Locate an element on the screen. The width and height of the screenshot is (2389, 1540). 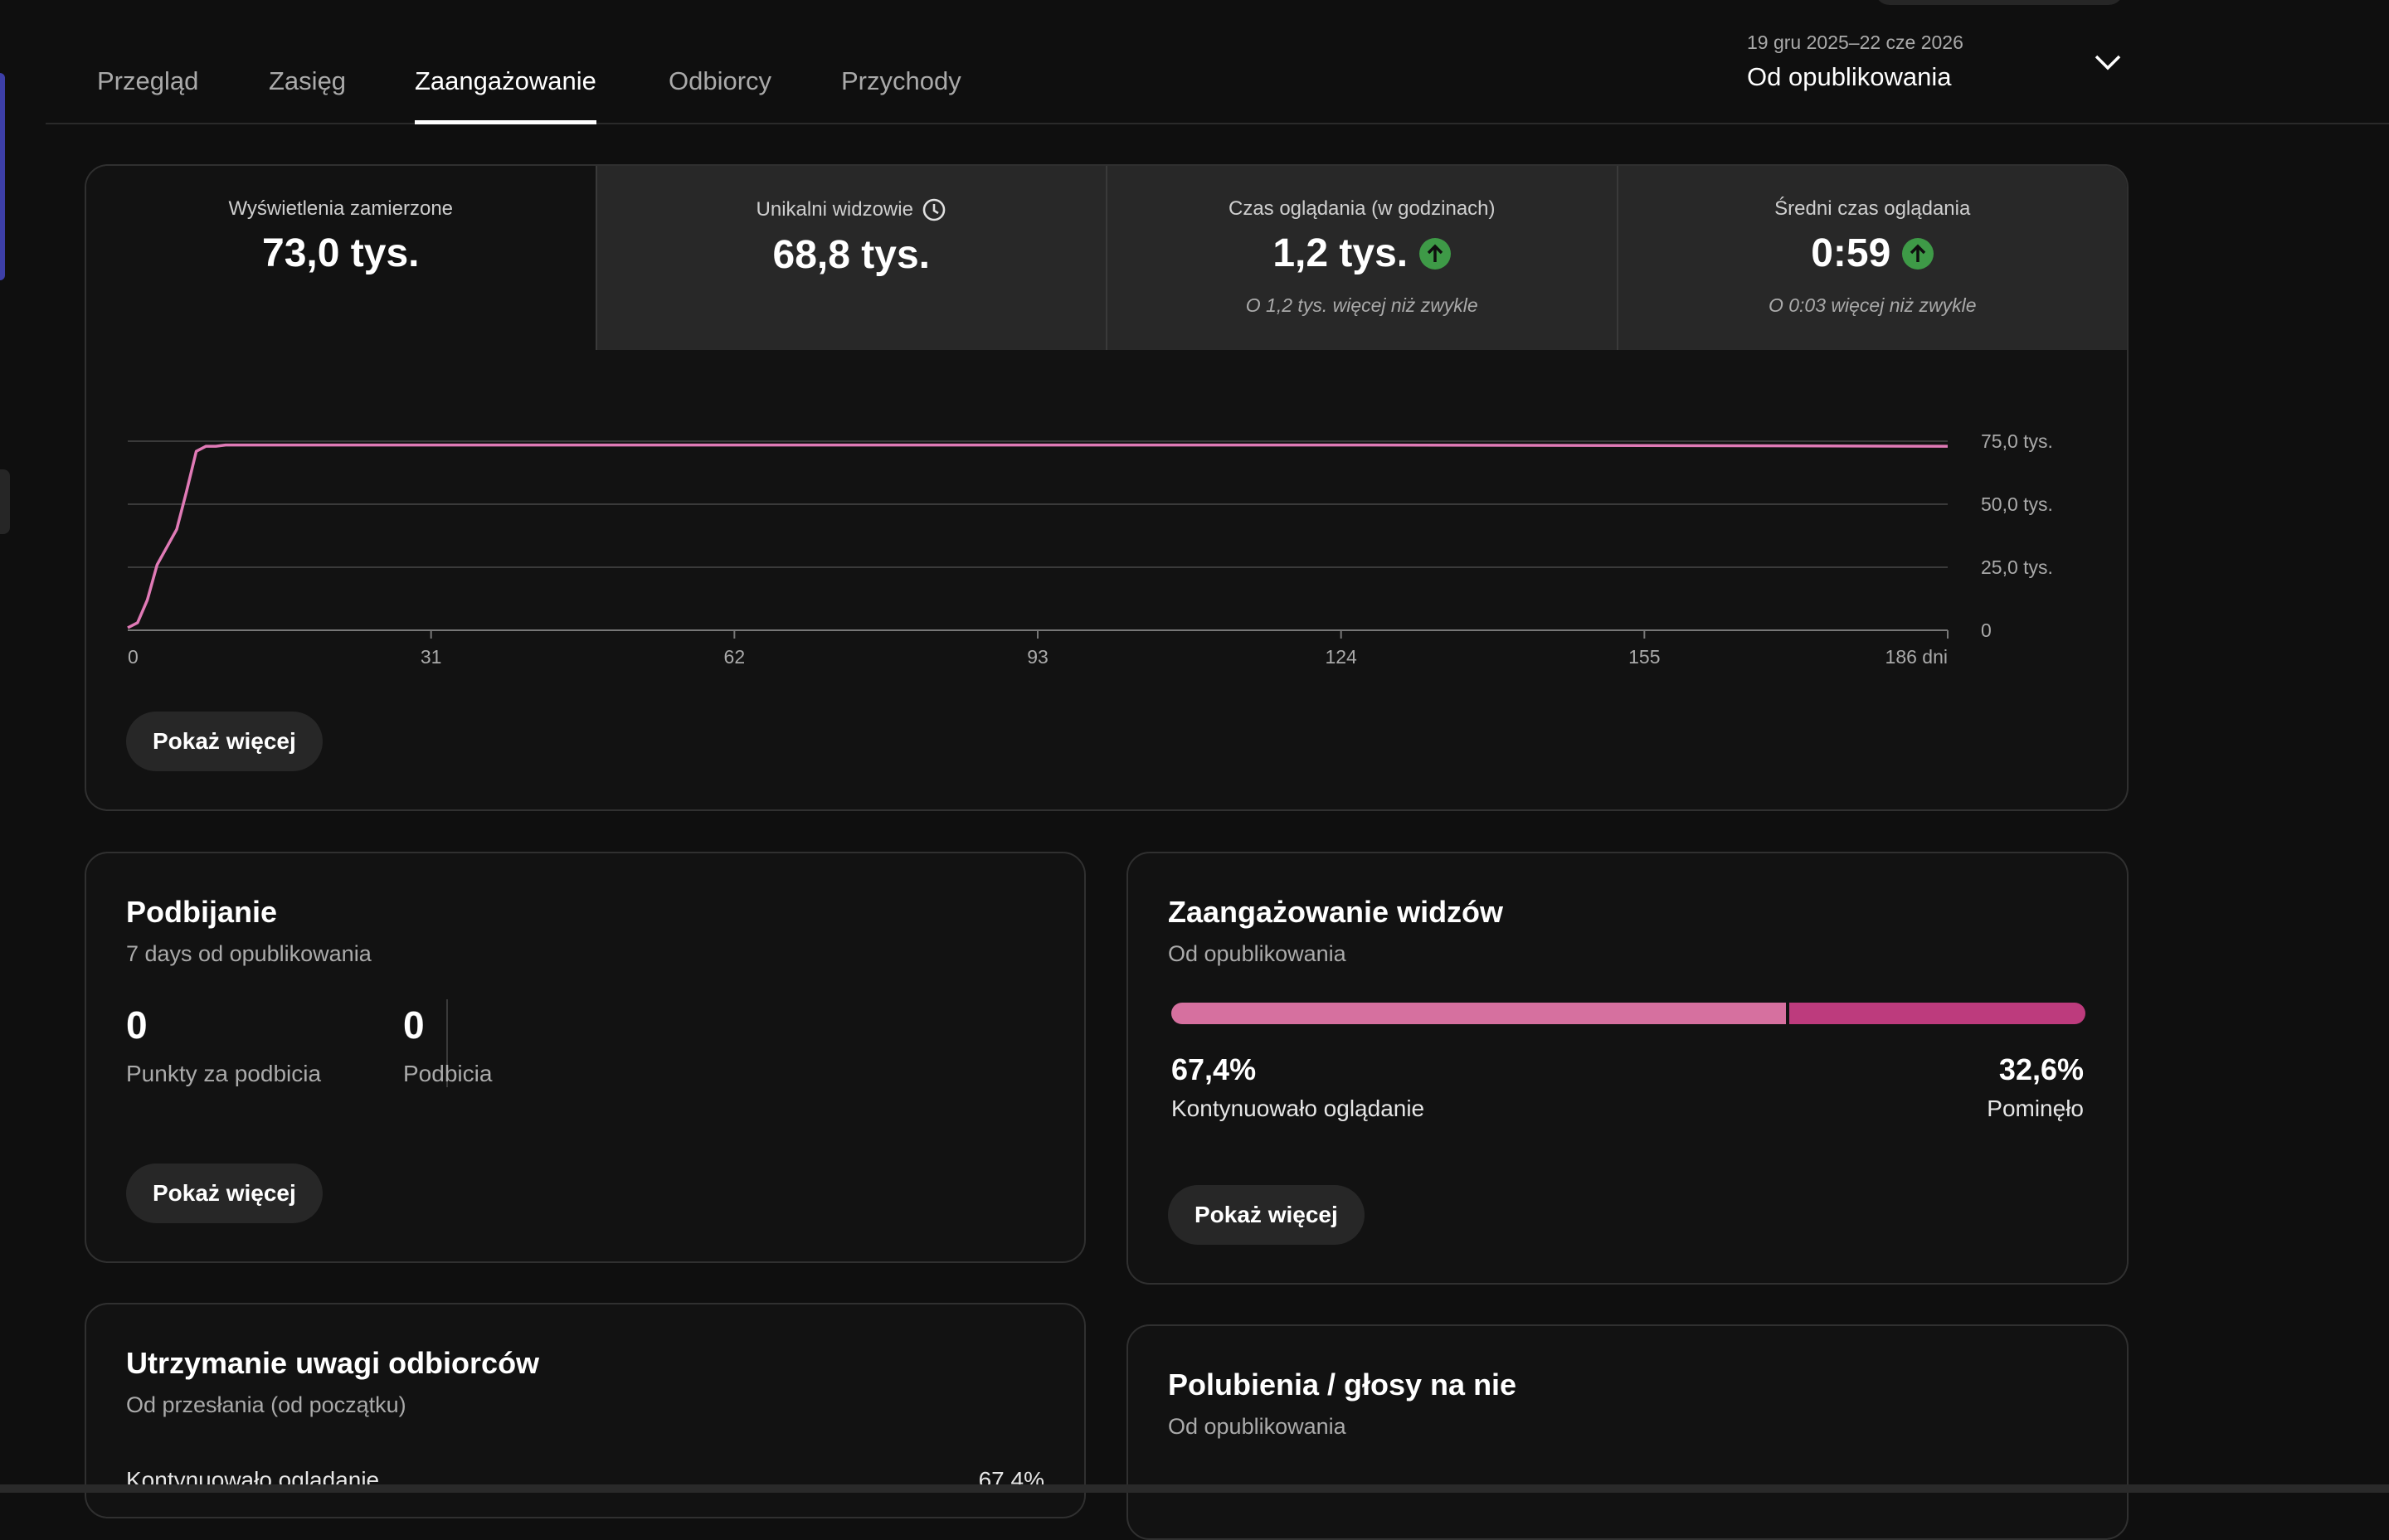
y-tick-label: 50,0 tys. is located at coordinates (2017, 504).